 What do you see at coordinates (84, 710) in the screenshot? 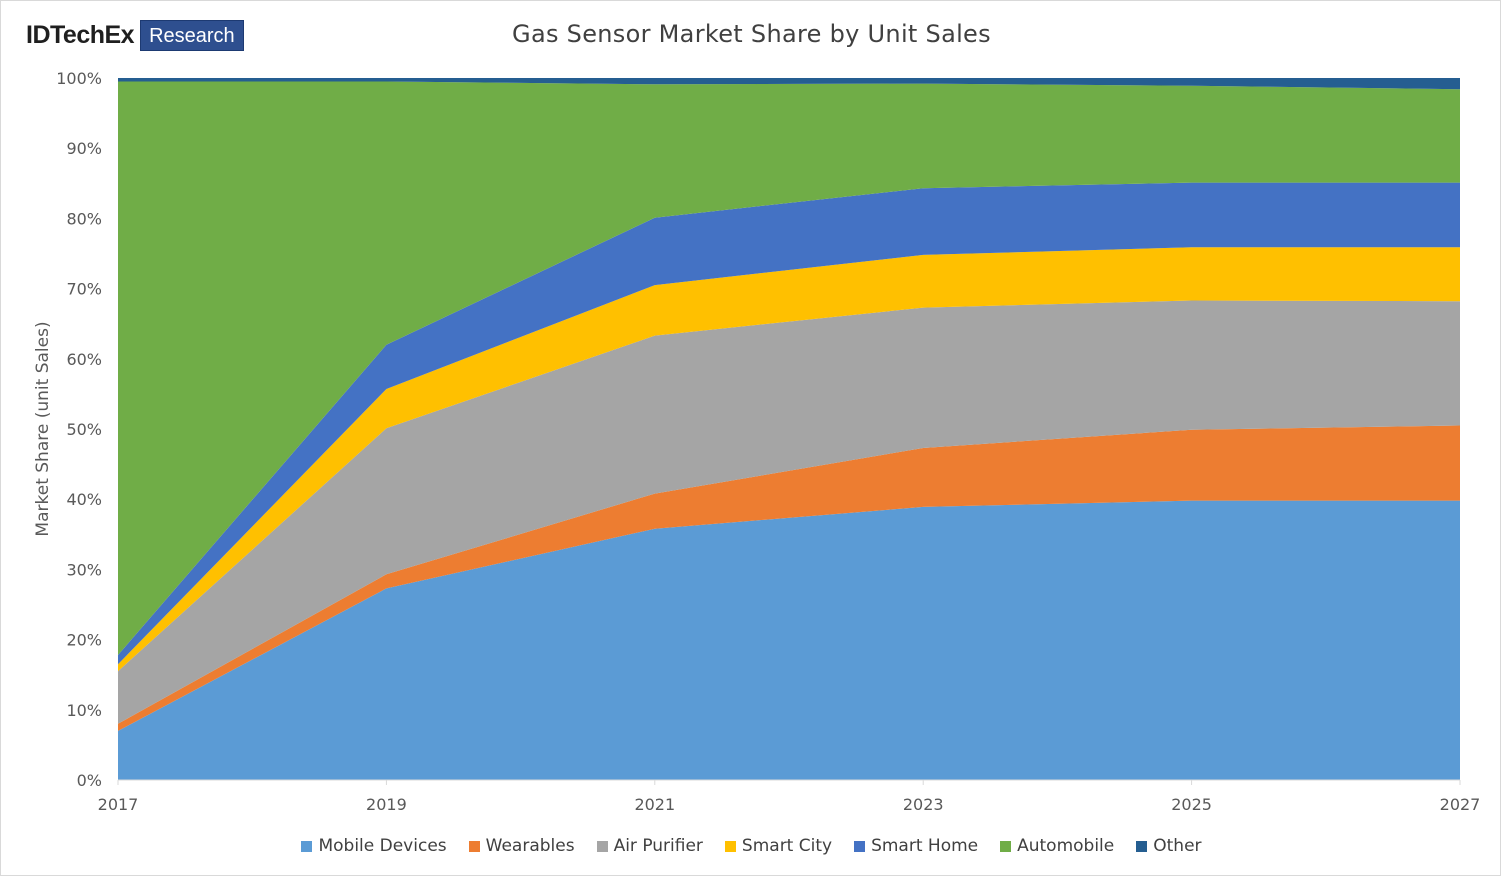
I see `y-tick-label: 10%` at bounding box center [84, 710].